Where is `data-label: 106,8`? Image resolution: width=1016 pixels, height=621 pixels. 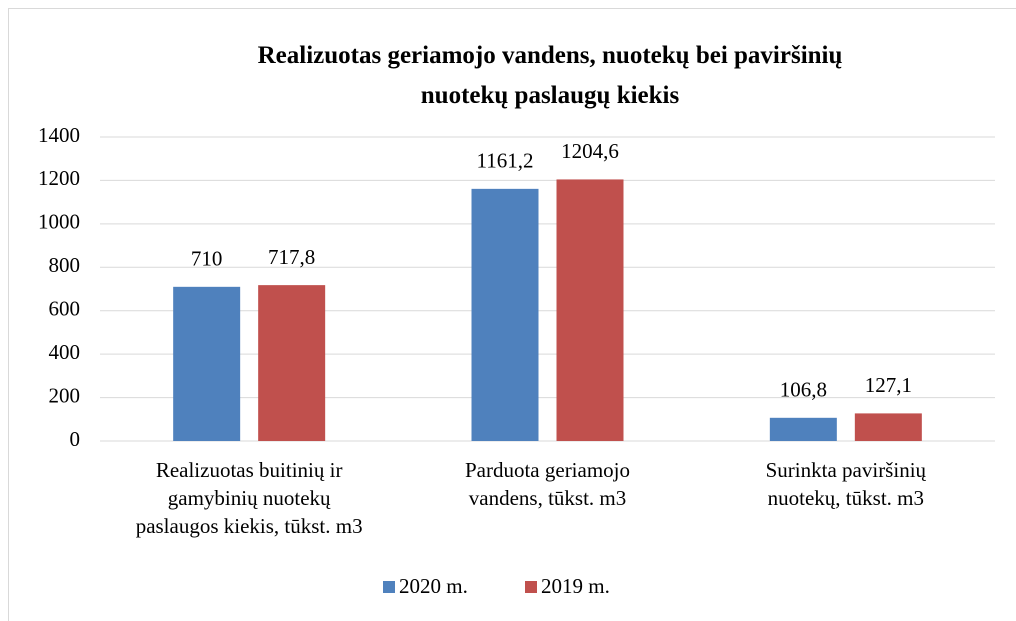 data-label: 106,8 is located at coordinates (803, 390).